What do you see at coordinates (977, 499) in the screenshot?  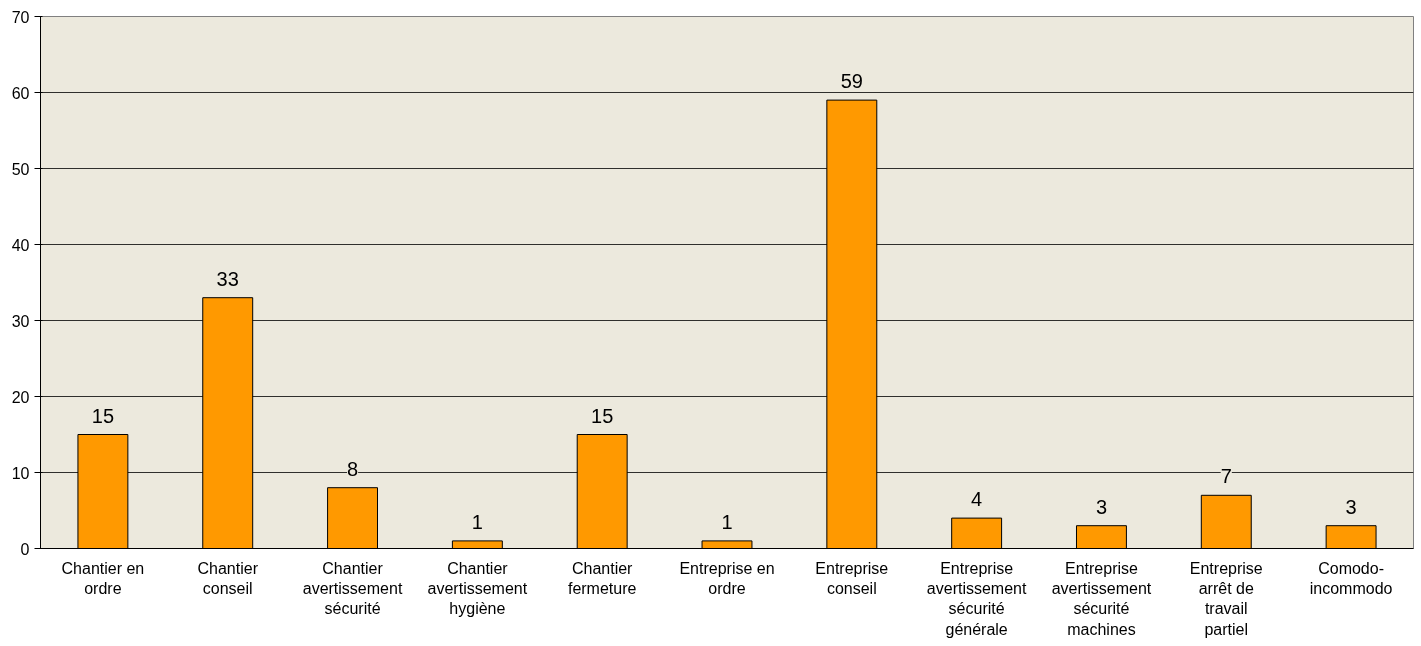 I see `data-label: 4` at bounding box center [977, 499].